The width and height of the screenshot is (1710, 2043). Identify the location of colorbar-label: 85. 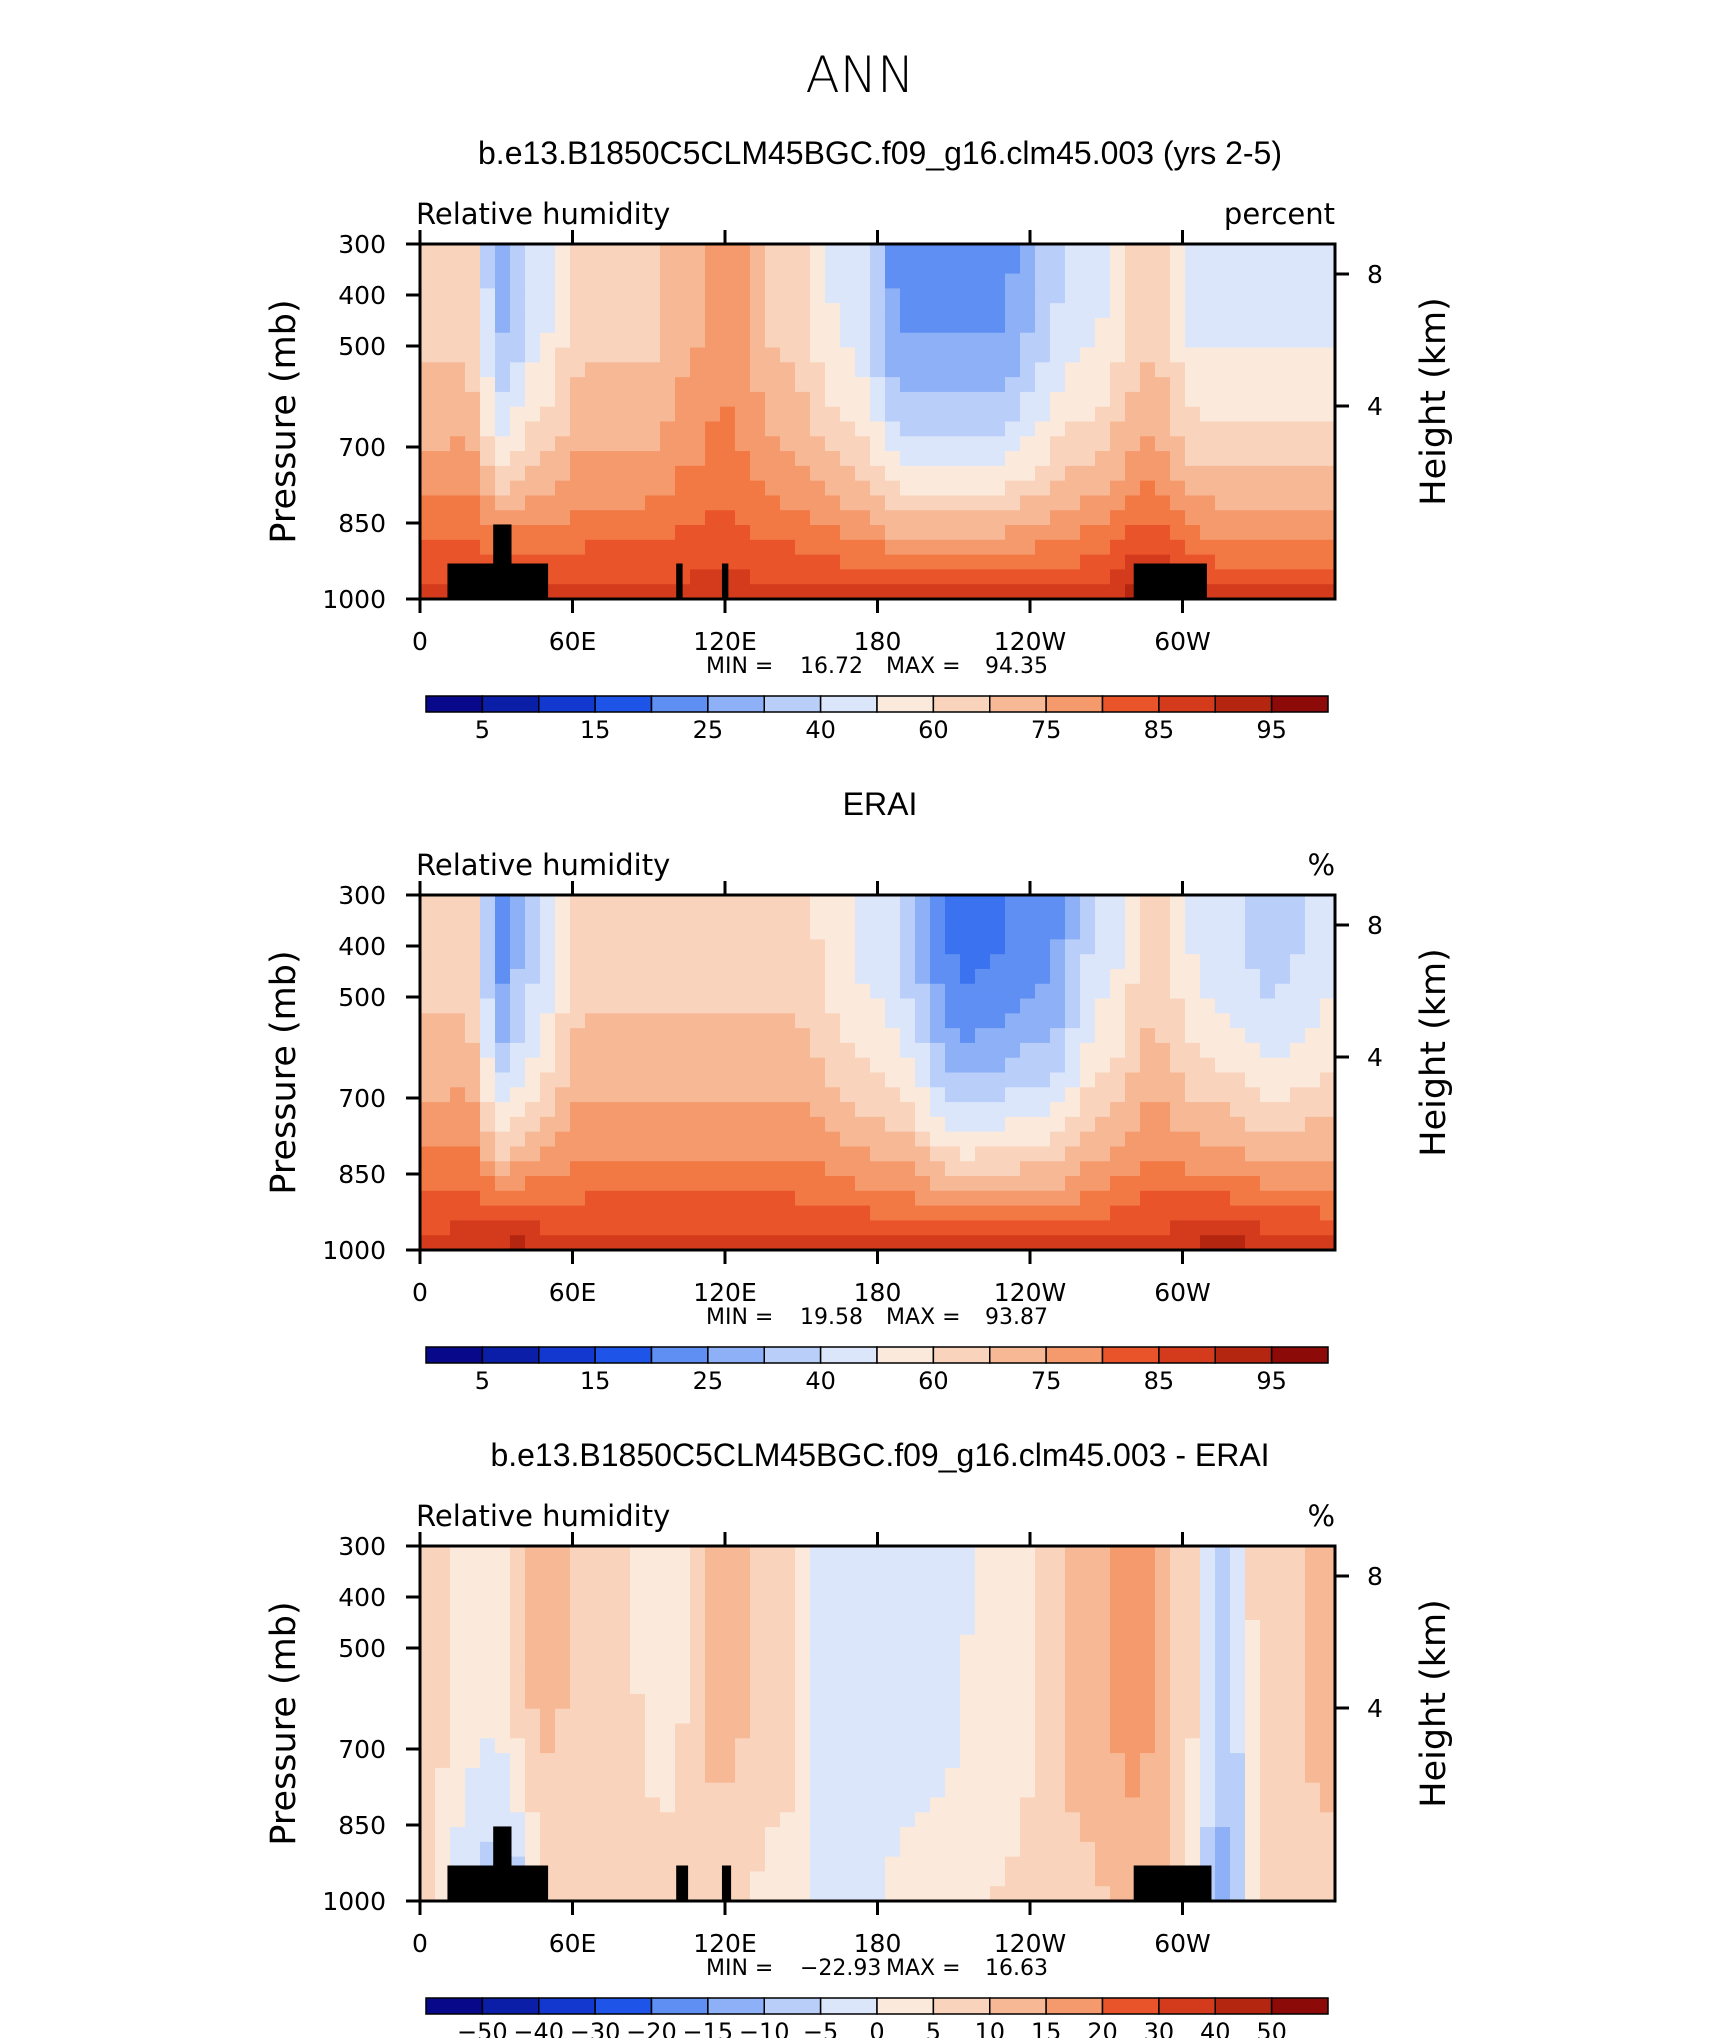
(1159, 730).